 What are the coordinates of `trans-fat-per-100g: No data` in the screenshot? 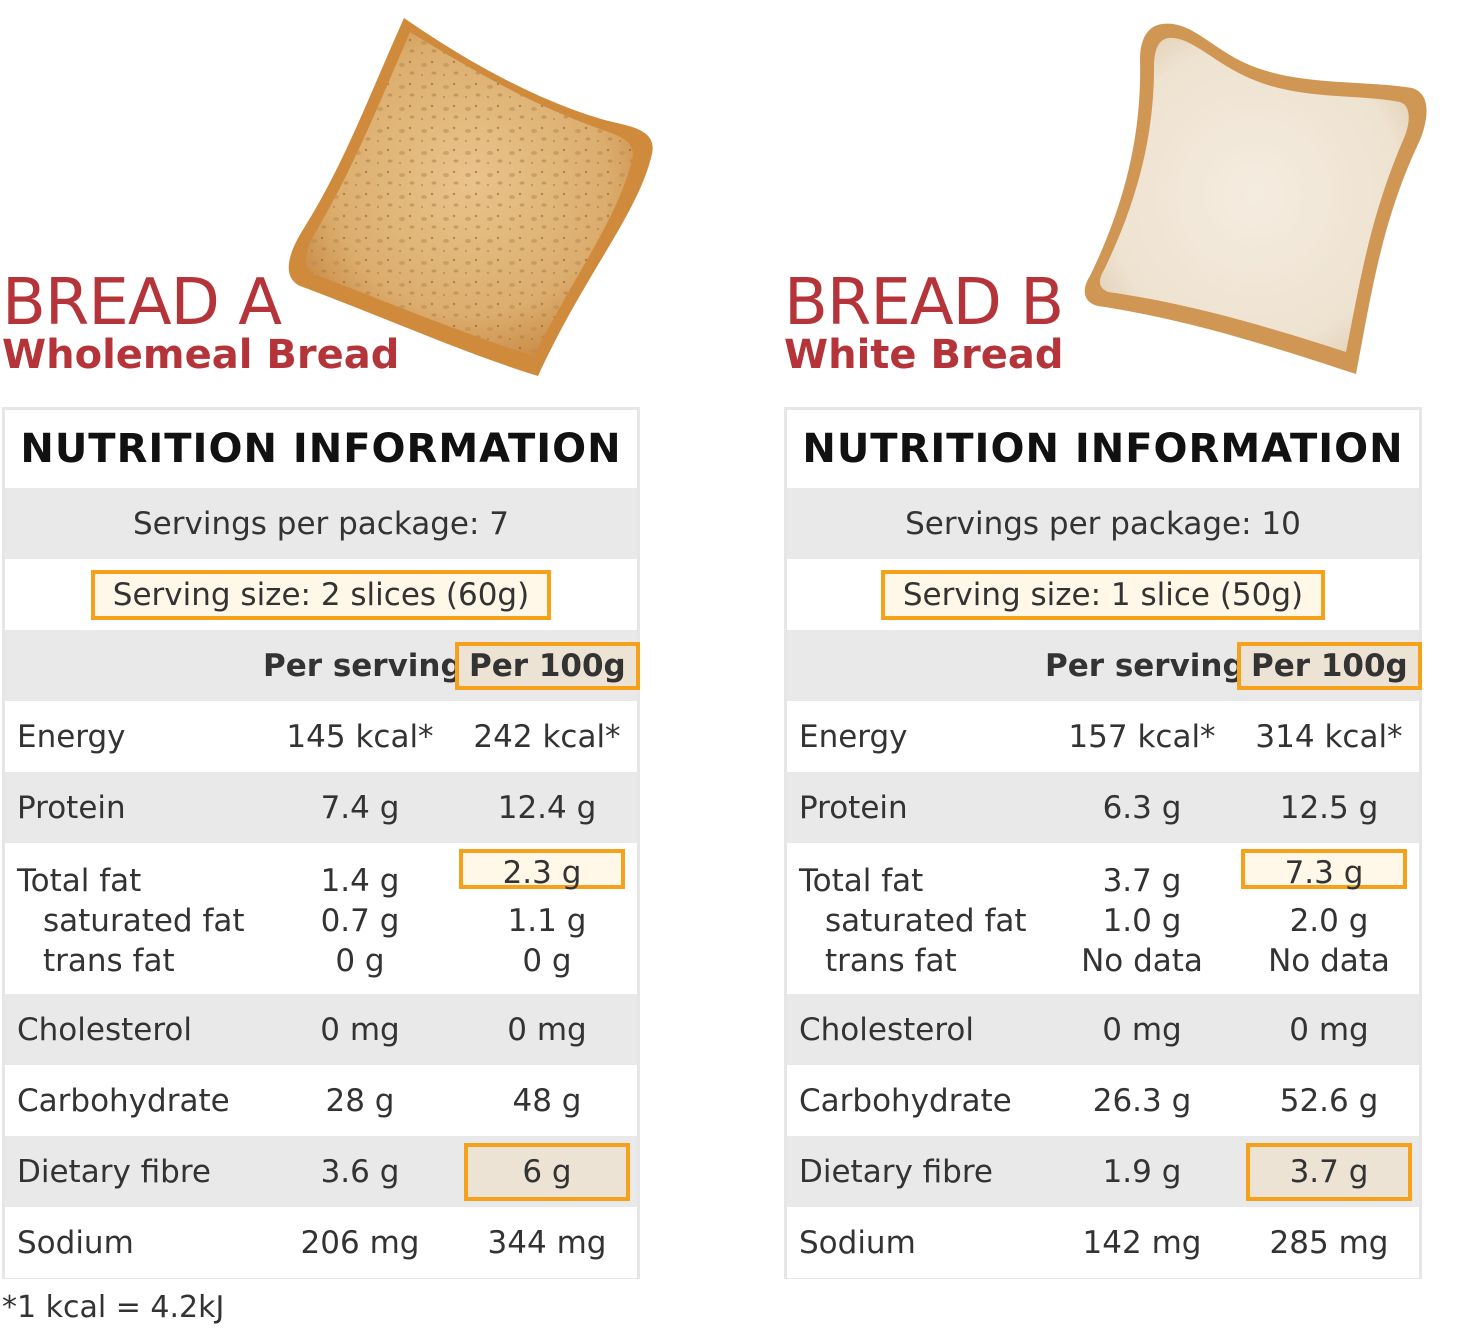 It's located at (1329, 961).